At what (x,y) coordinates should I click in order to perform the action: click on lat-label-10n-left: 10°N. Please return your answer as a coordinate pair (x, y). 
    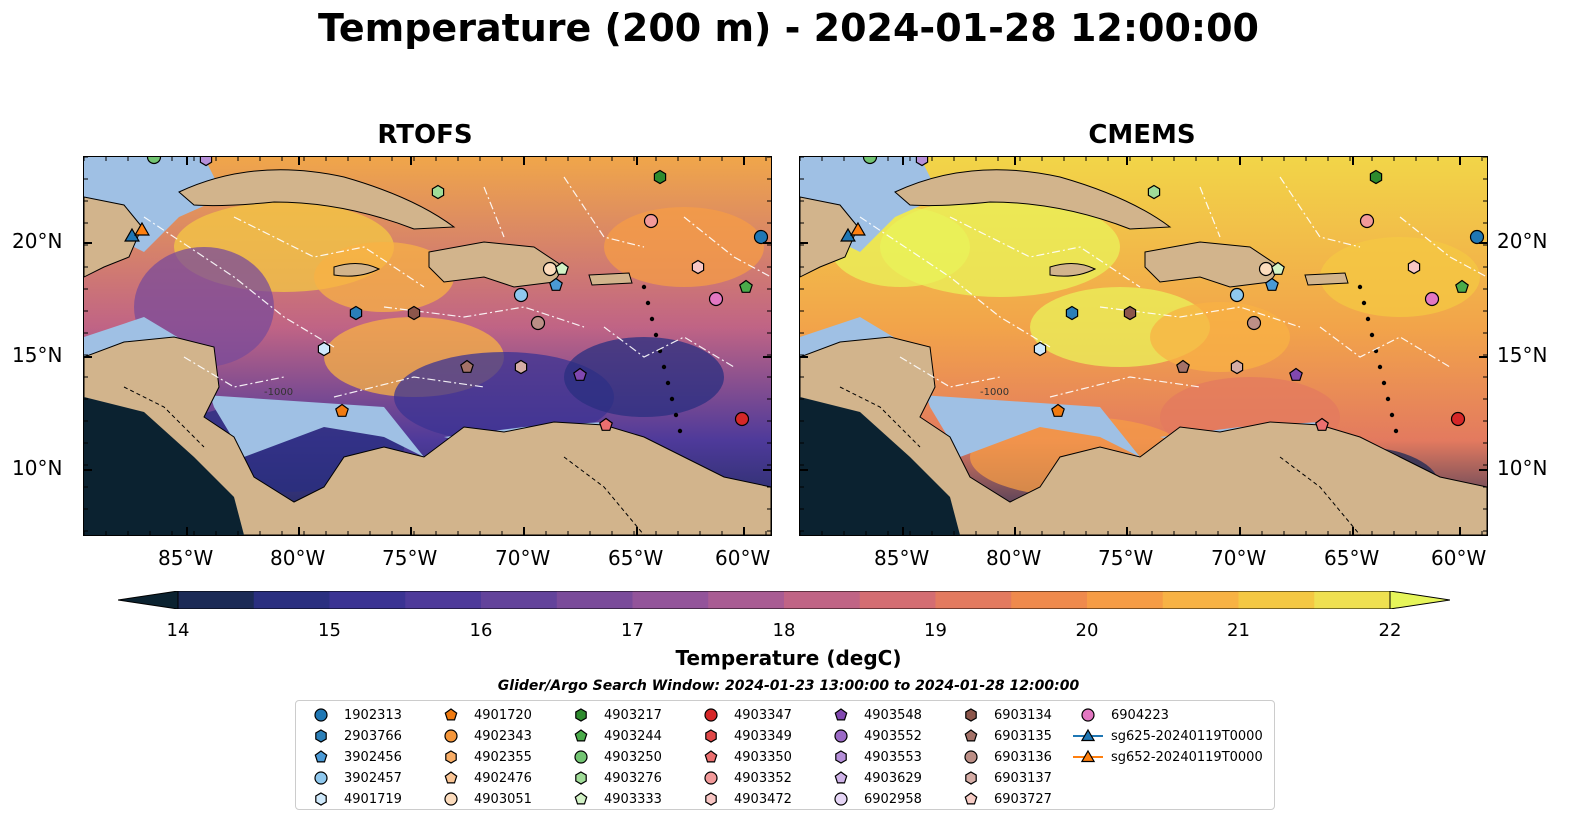
    Looking at the image, I should click on (37, 468).